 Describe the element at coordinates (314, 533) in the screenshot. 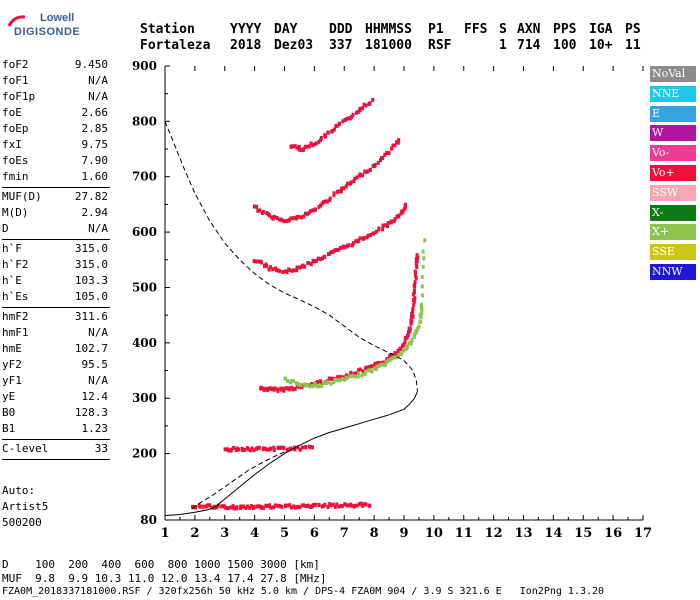

I see `x-tick-label: 6` at that location.